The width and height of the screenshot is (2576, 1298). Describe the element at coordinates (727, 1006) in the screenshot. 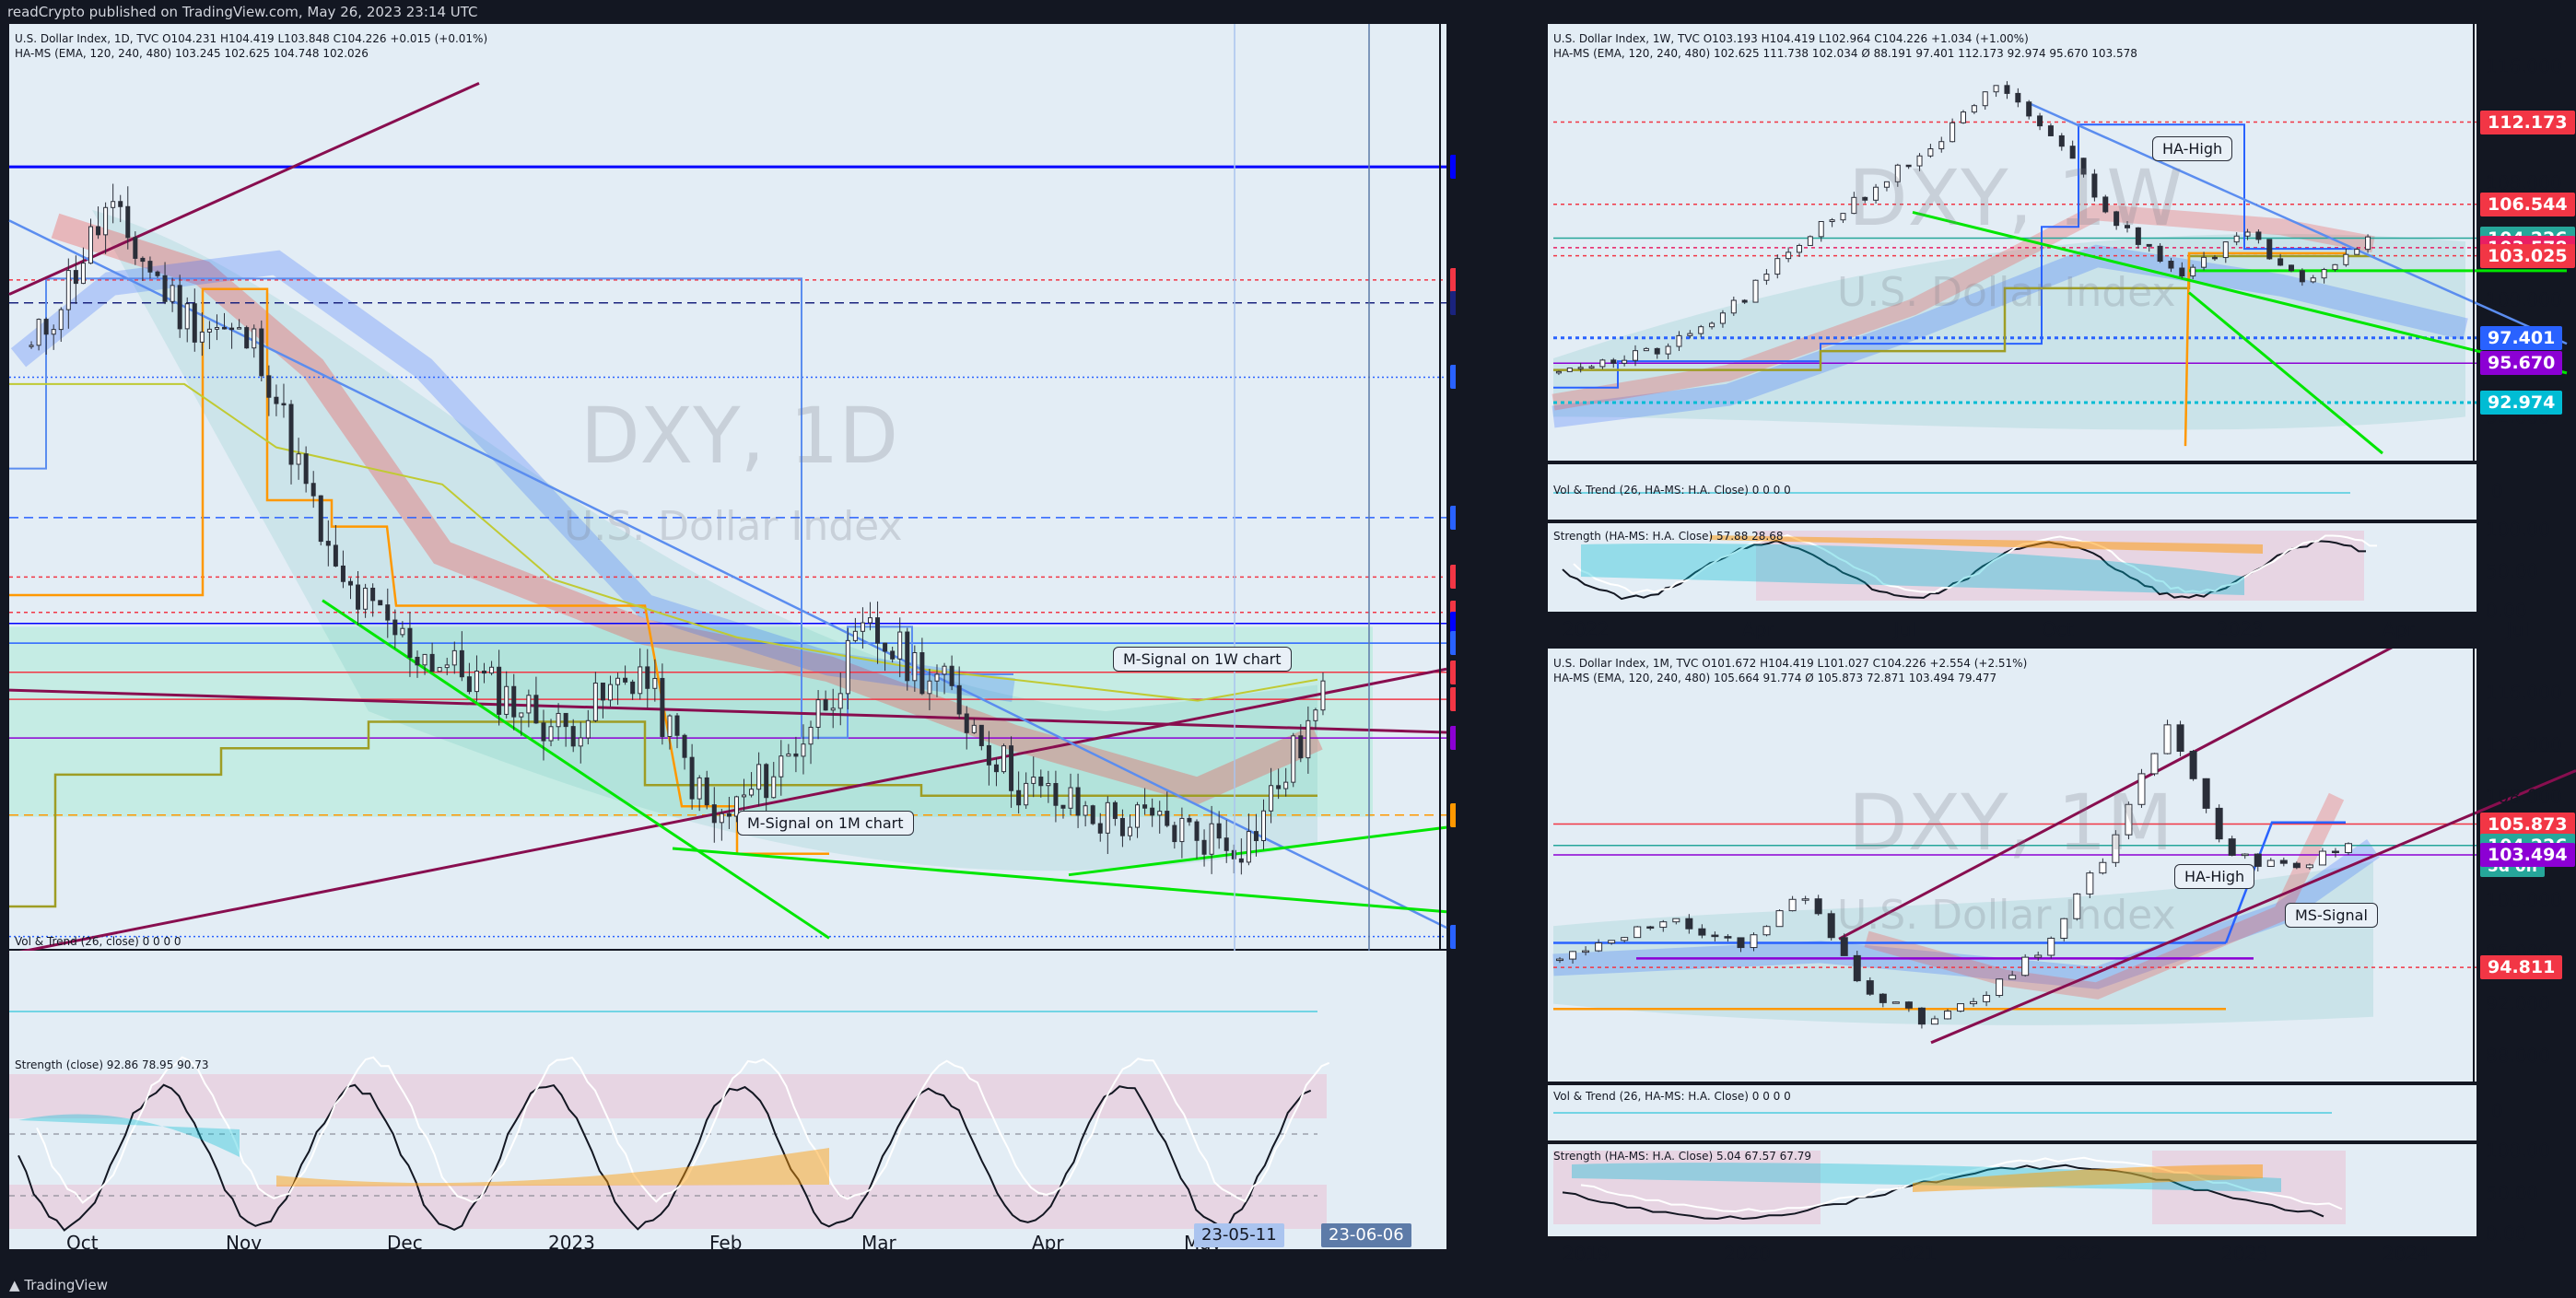

I see `daily-vol-bg` at that location.